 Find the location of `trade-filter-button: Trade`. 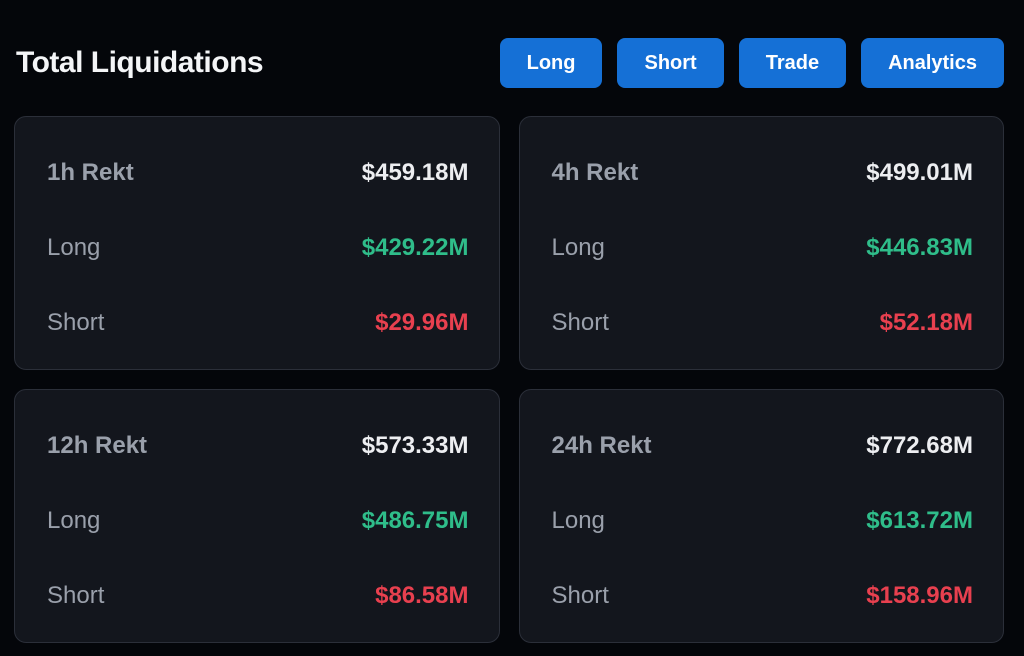

trade-filter-button: Trade is located at coordinates (792, 63).